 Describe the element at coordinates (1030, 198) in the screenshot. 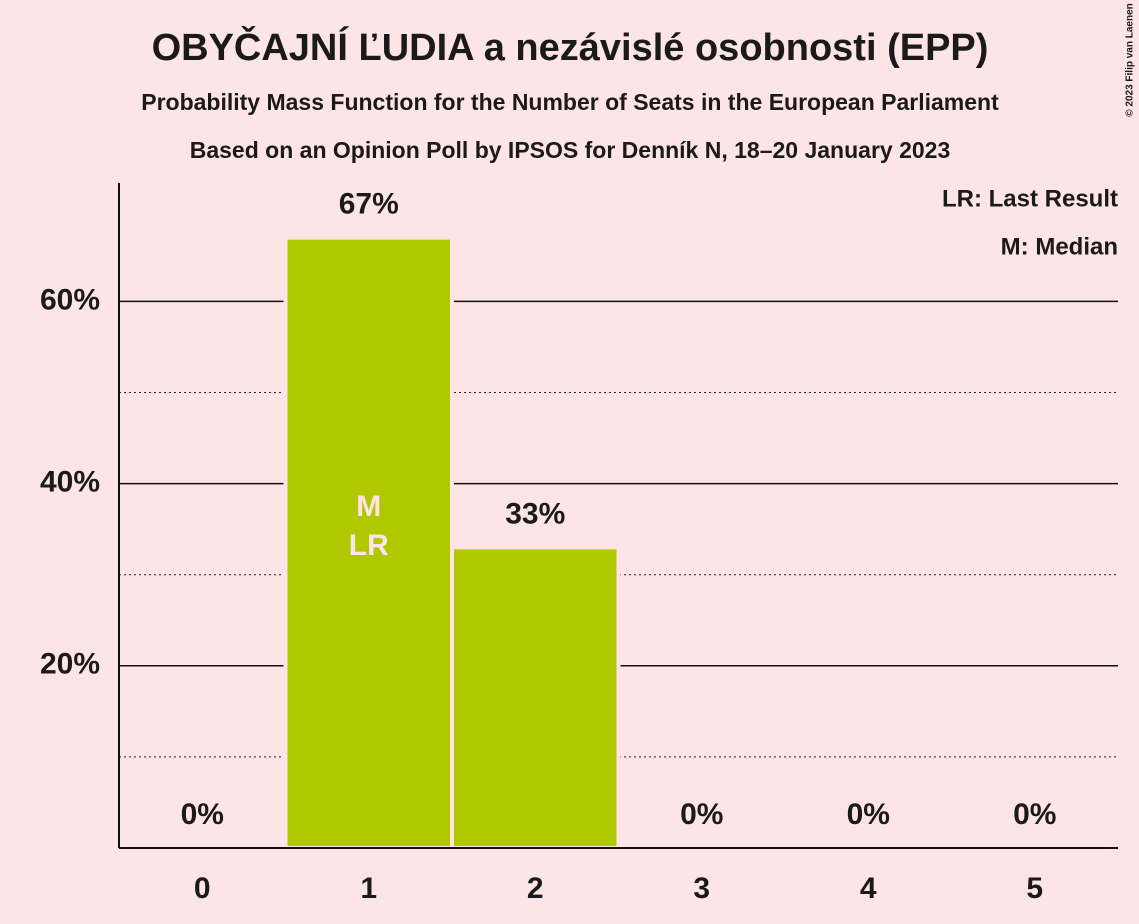

I see `legend-entry: LR: Last Result` at that location.